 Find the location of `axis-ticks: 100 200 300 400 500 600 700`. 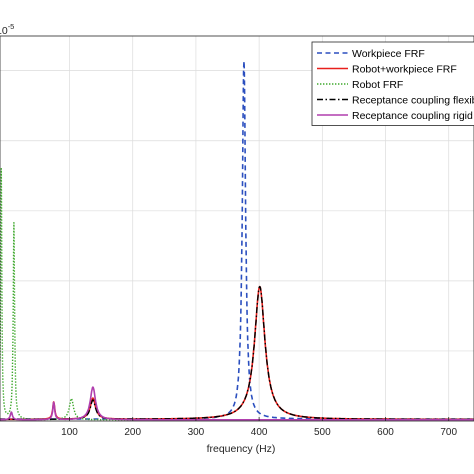

axis-ticks: 100 200 300 400 500 600 700 is located at coordinates (259, 427).